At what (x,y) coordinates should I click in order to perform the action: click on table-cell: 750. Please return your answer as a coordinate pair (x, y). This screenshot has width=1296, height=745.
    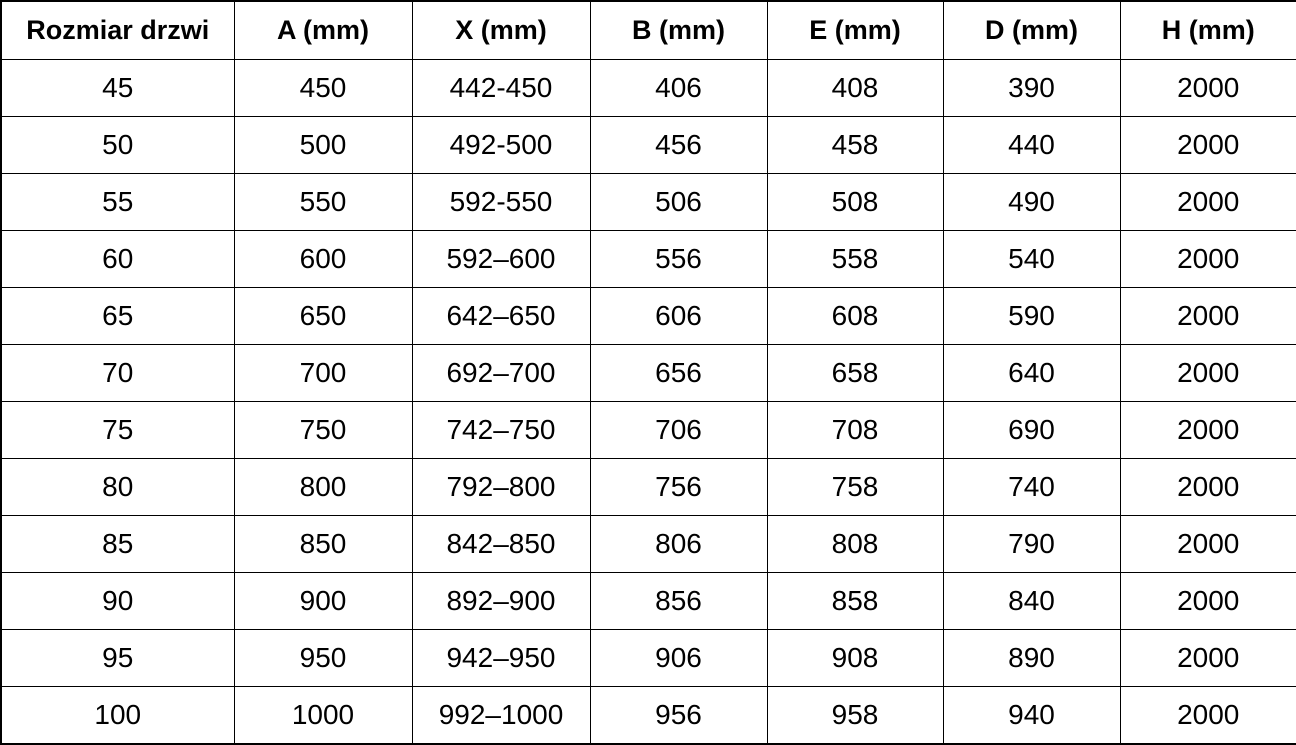
    Looking at the image, I should click on (323, 430).